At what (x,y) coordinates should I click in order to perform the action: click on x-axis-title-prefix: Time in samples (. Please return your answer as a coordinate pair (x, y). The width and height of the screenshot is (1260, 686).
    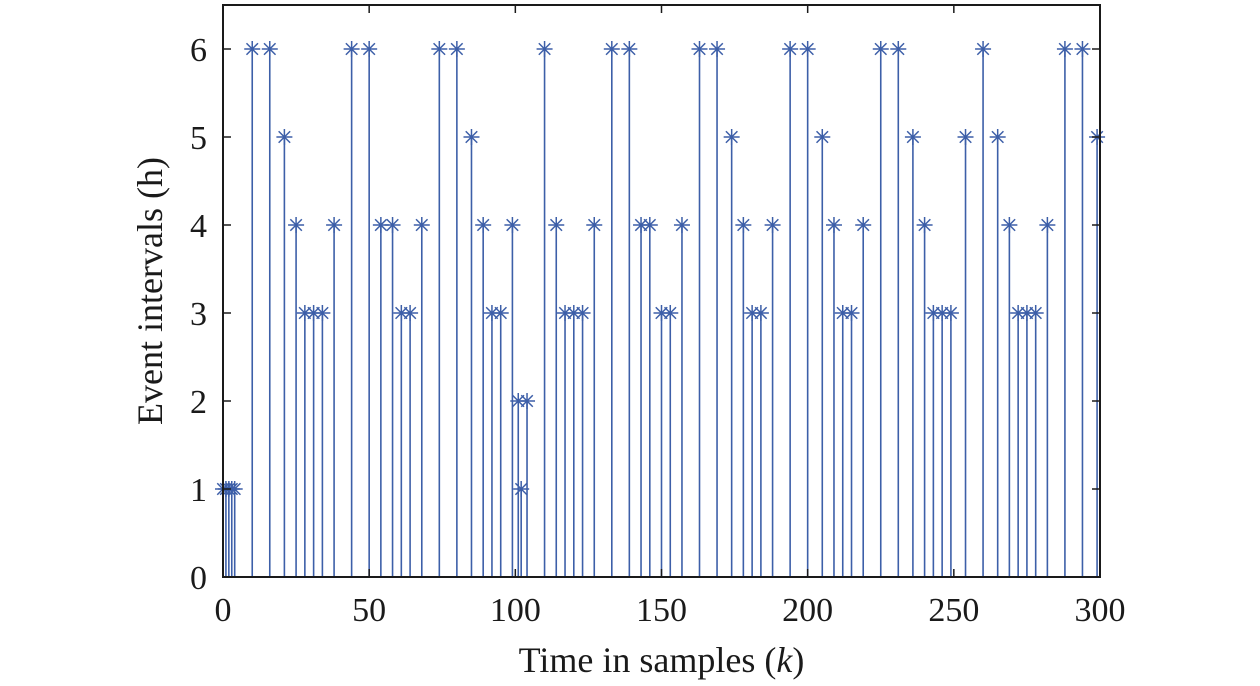
    Looking at the image, I should click on (648, 660).